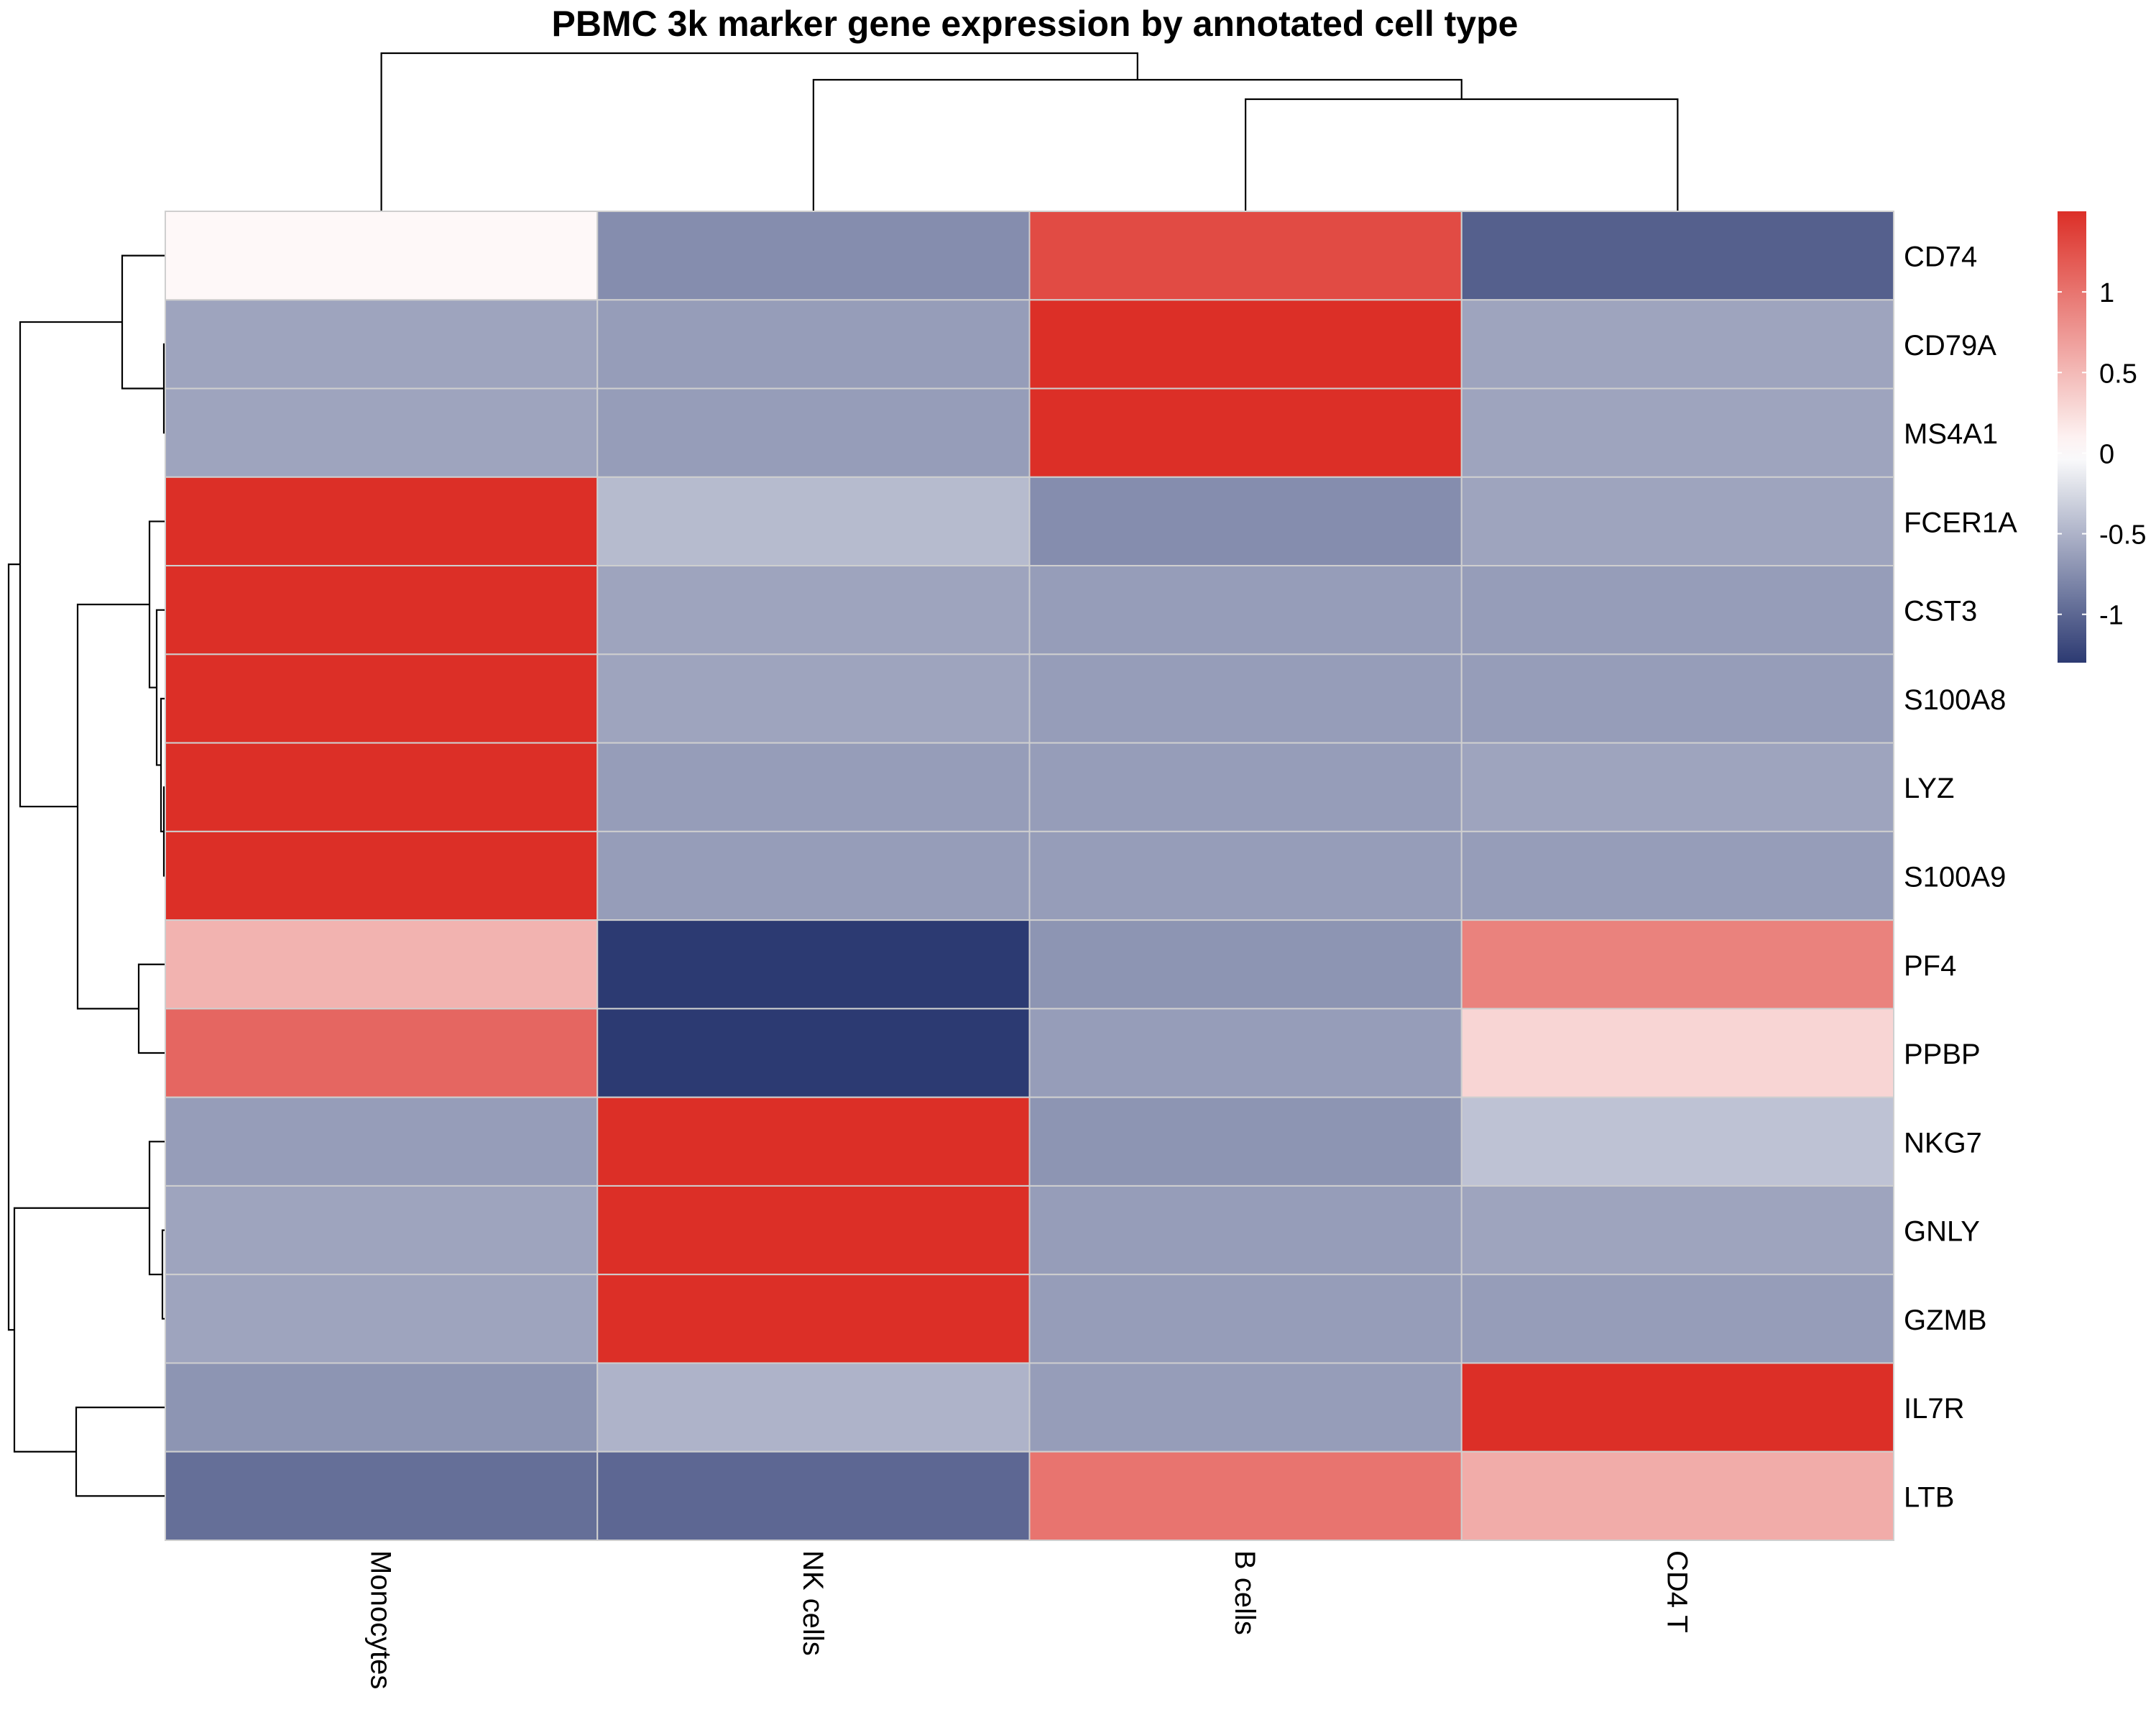 The width and height of the screenshot is (2156, 1725). Describe the element at coordinates (1029, 1619) in the screenshot. I see `column-labels: Monocytes NK cells B cells CD4 T` at that location.